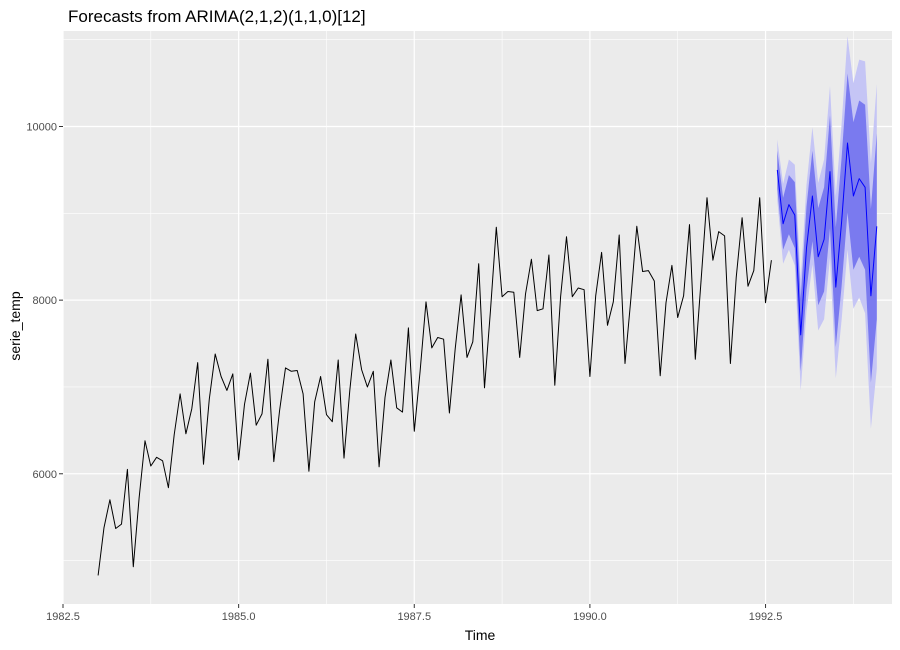 The image size is (900, 650). I want to click on x-tick-label: 1990.0, so click(590, 617).